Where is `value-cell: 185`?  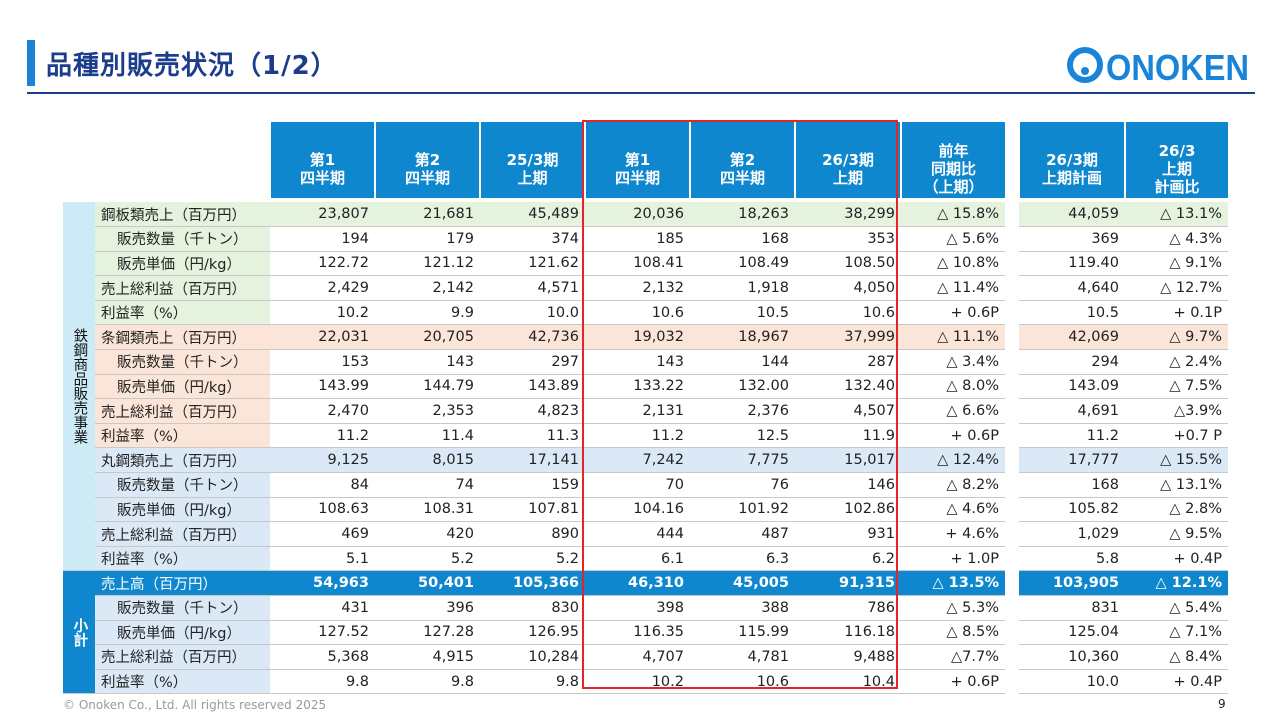
value-cell: 185 is located at coordinates (637, 239).